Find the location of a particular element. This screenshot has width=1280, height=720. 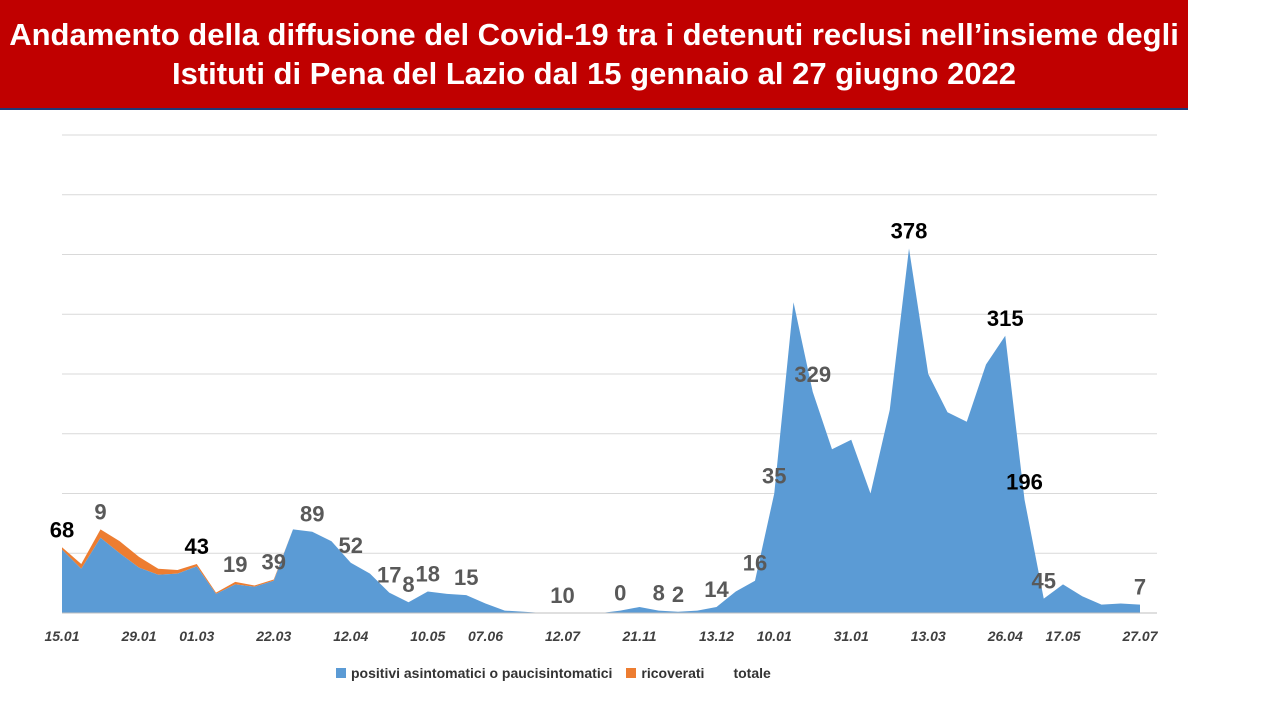

legend-item-positivi: positivi asintomatici o paucisintomatici is located at coordinates (474, 673).